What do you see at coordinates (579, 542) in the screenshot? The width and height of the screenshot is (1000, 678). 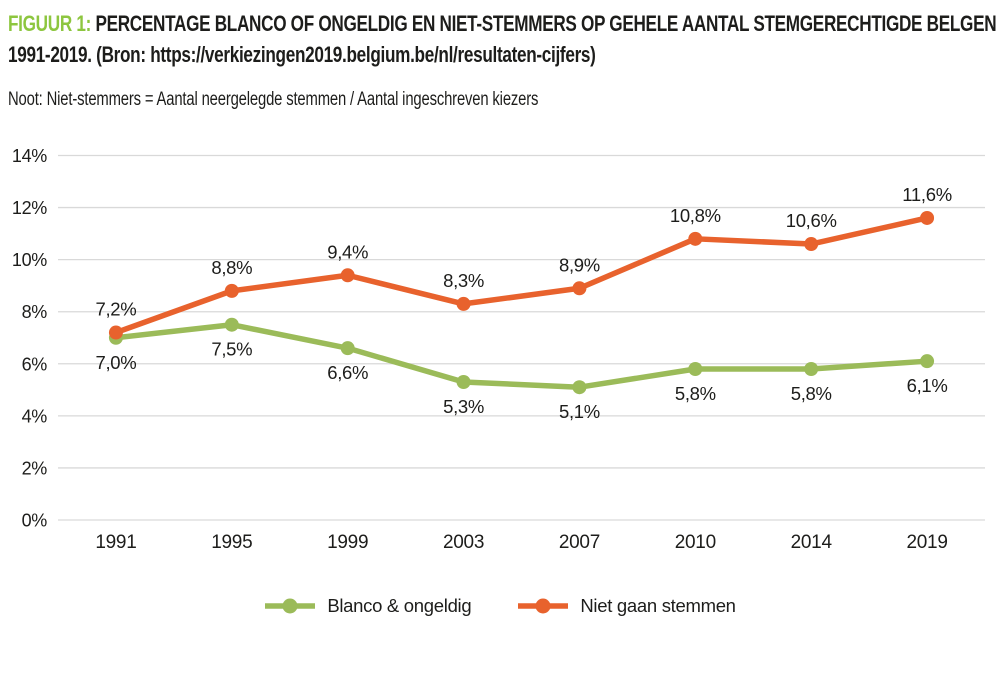 I see `x-tick-label: 2007` at bounding box center [579, 542].